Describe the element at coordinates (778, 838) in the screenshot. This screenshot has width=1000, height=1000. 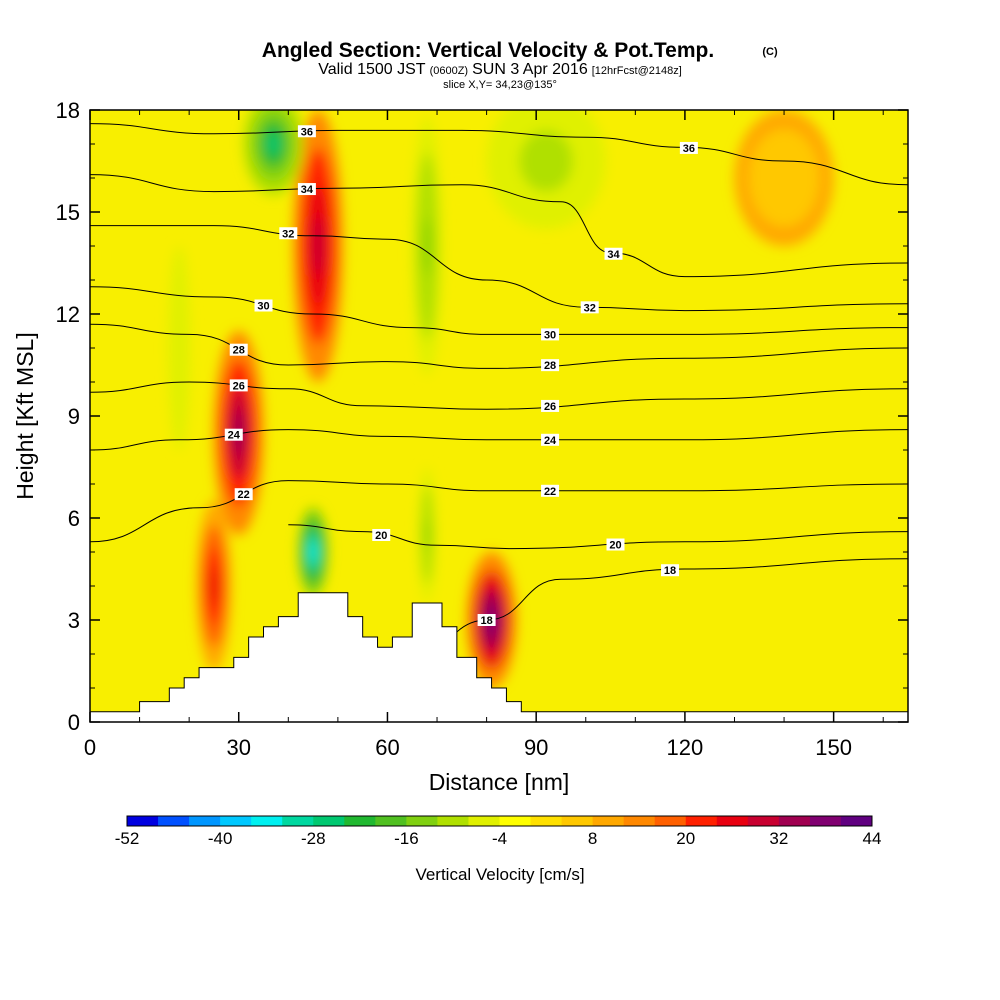
I see `colorbar-tick-label: 32` at that location.